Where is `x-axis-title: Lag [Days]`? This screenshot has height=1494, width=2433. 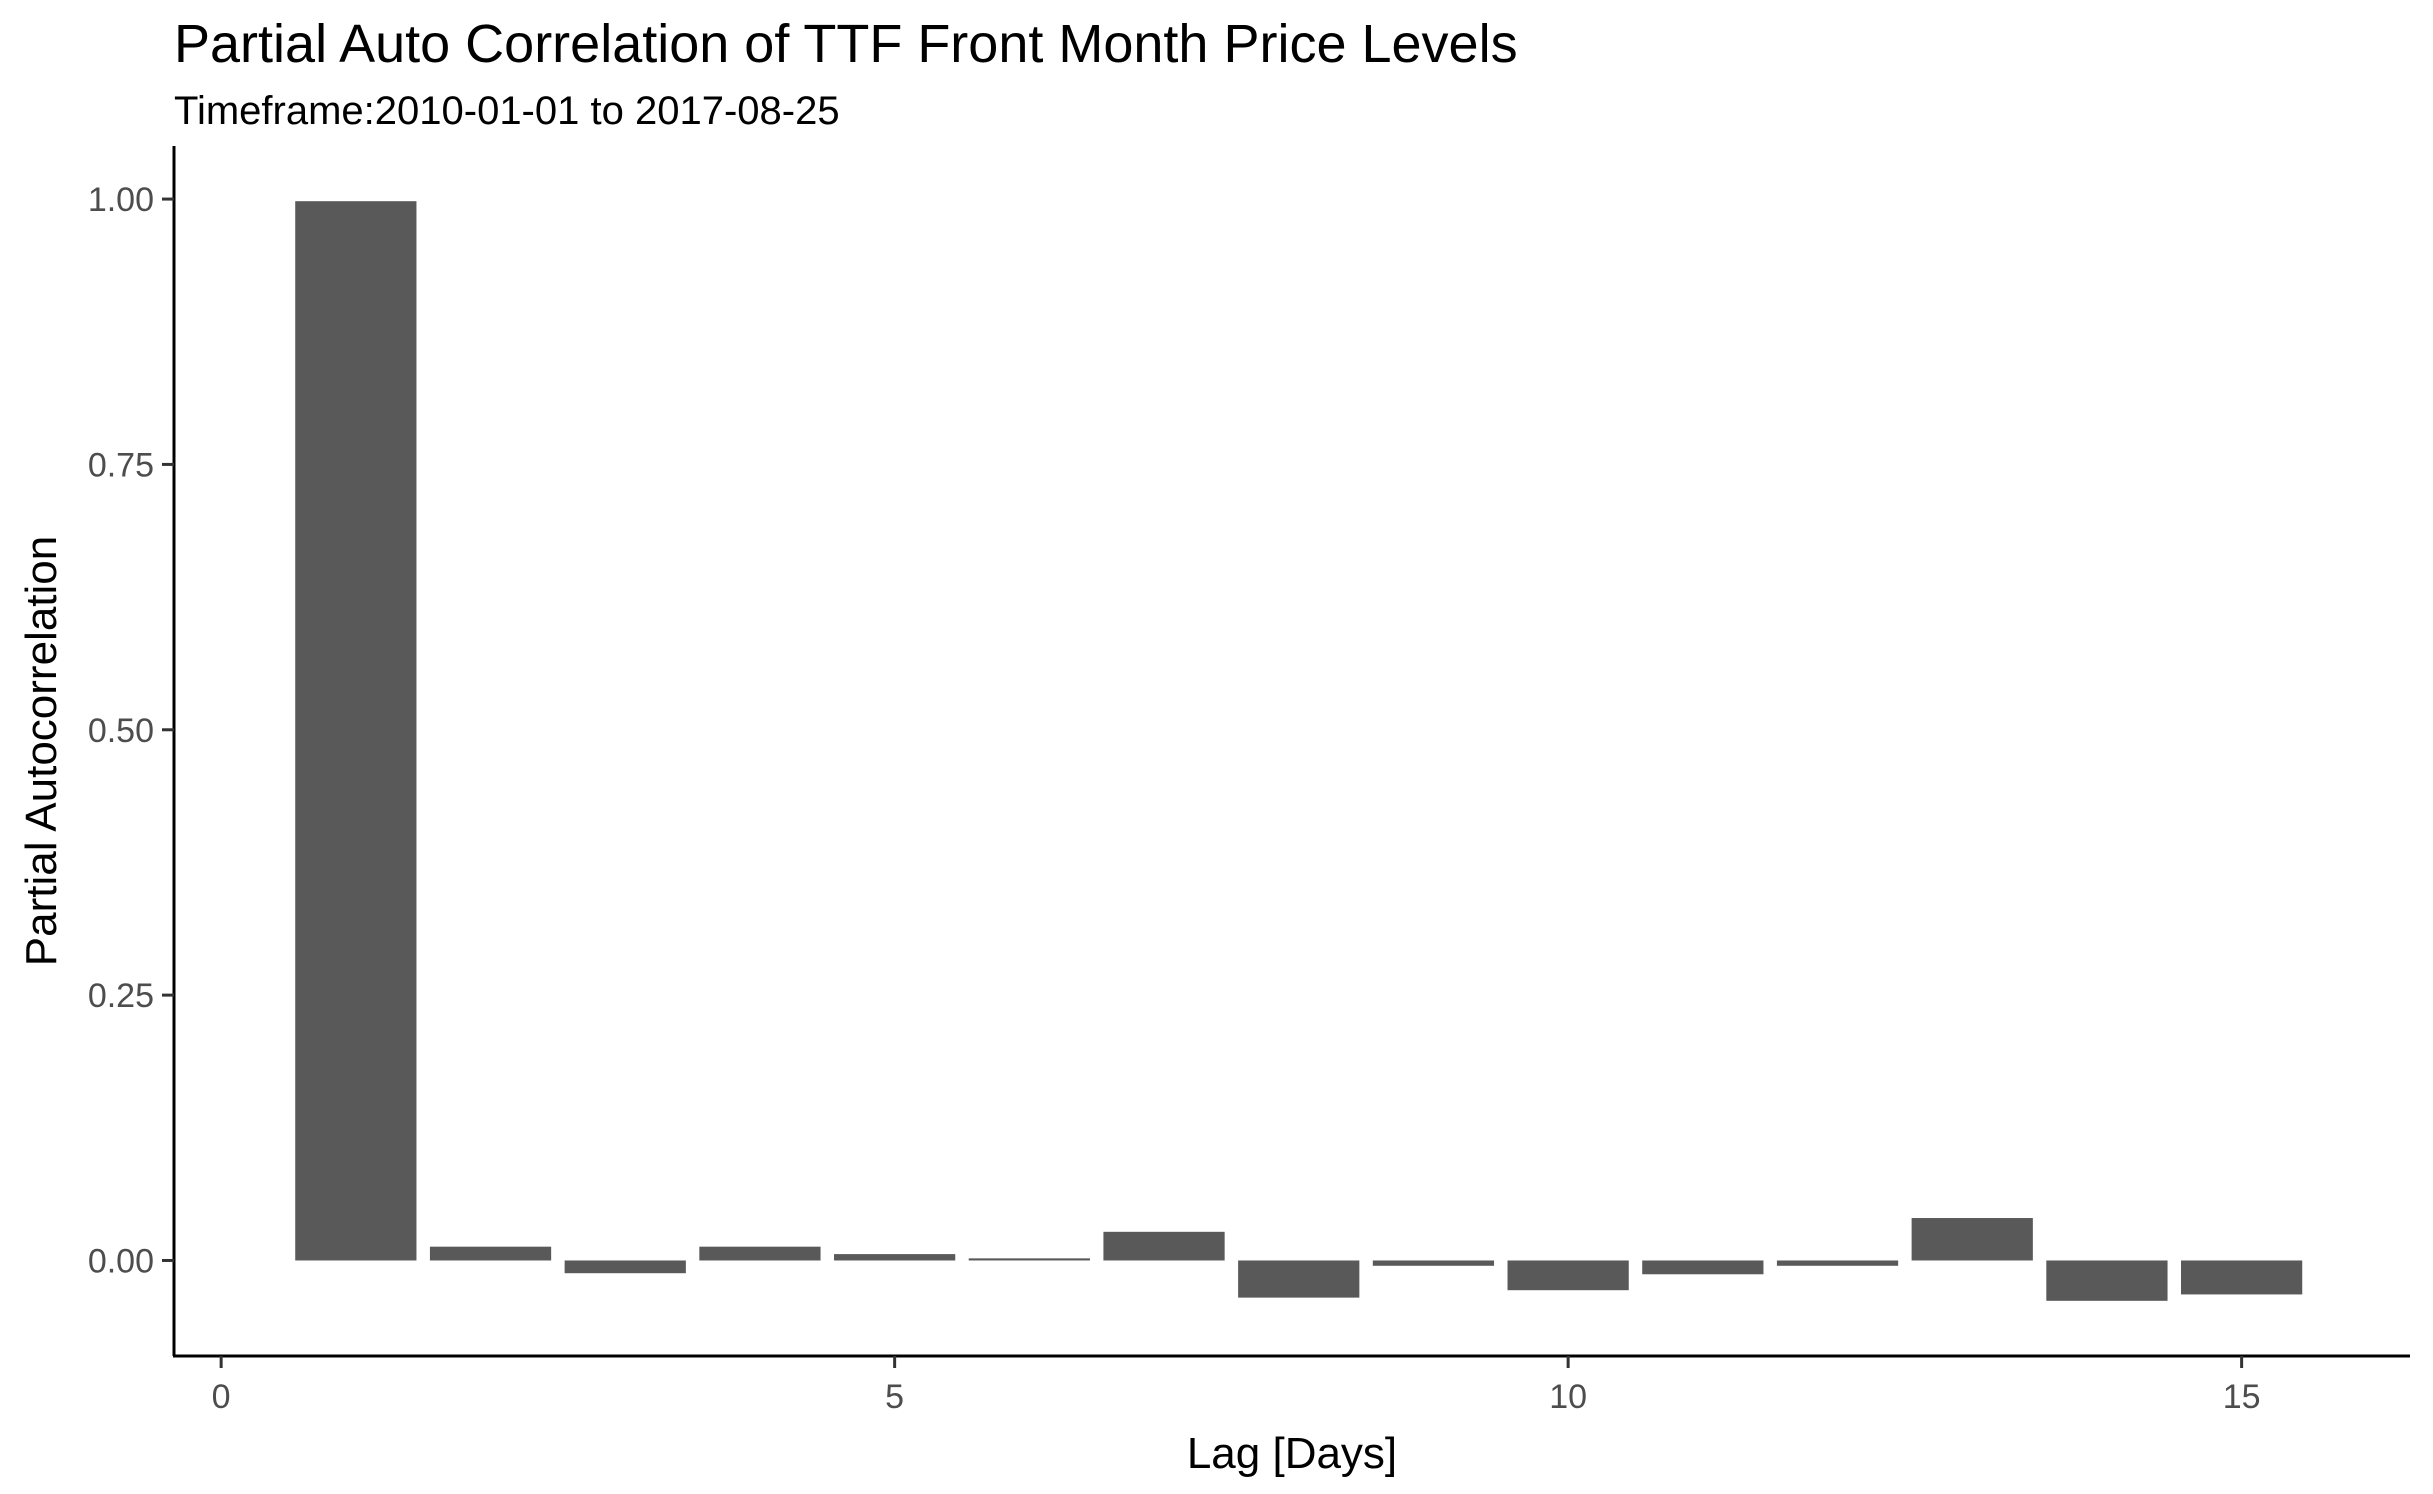 x-axis-title: Lag [Days] is located at coordinates (1292, 1453).